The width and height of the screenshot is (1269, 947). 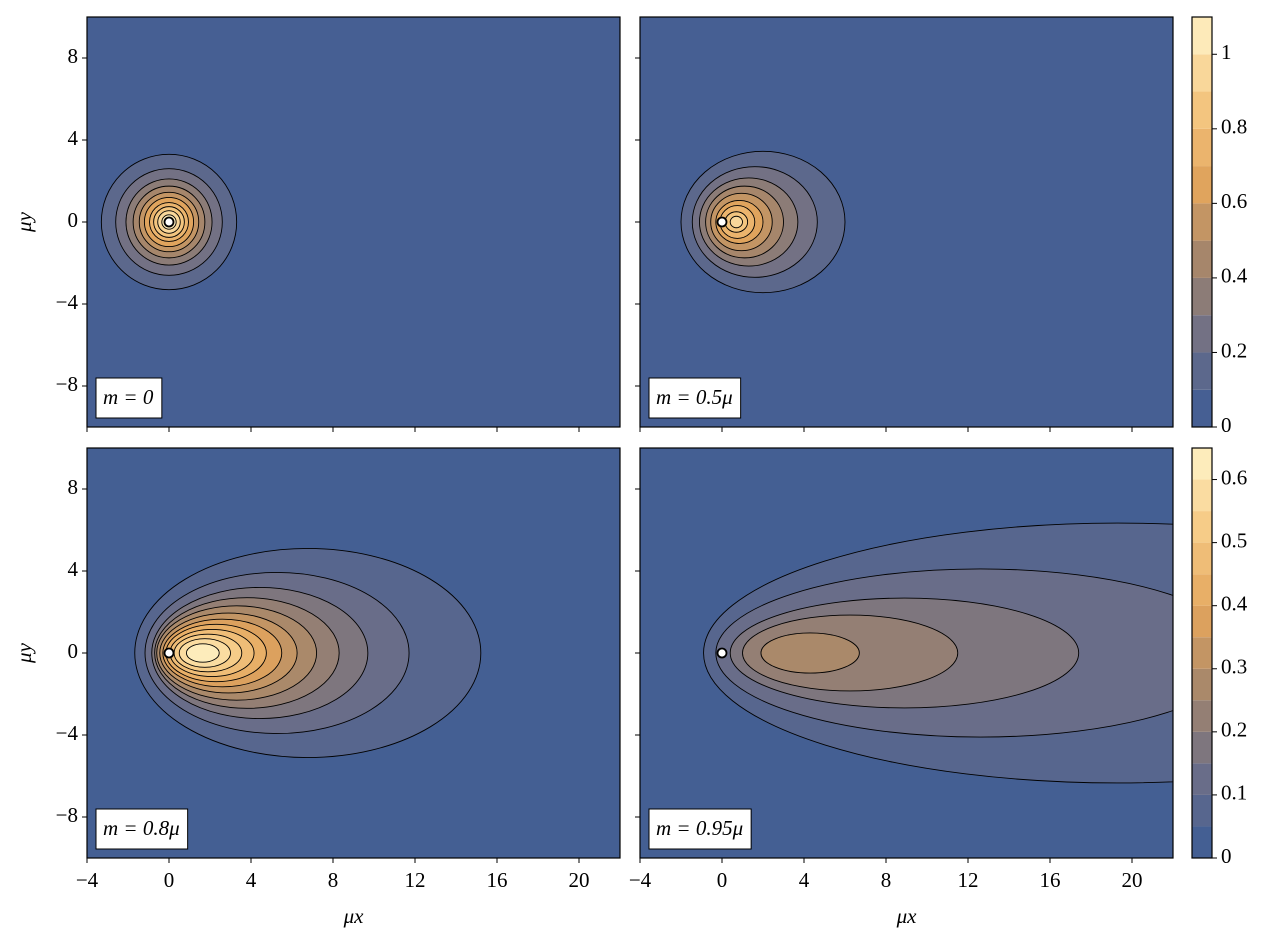 I want to click on colorbar-tick-label: 0.8, so click(x=1234, y=127).